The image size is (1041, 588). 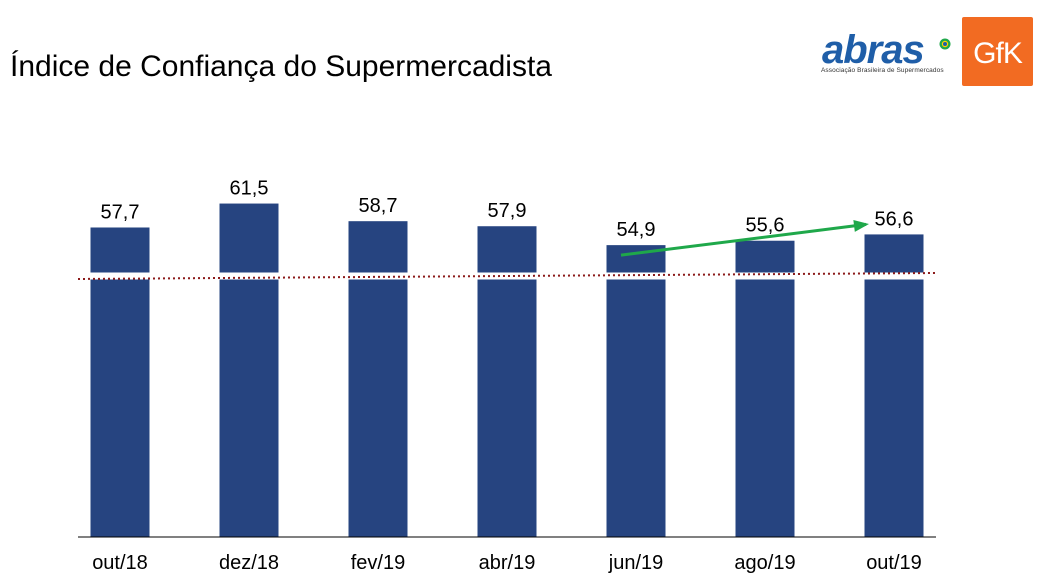 What do you see at coordinates (636, 563) in the screenshot?
I see `x-tick-label: jun/19` at bounding box center [636, 563].